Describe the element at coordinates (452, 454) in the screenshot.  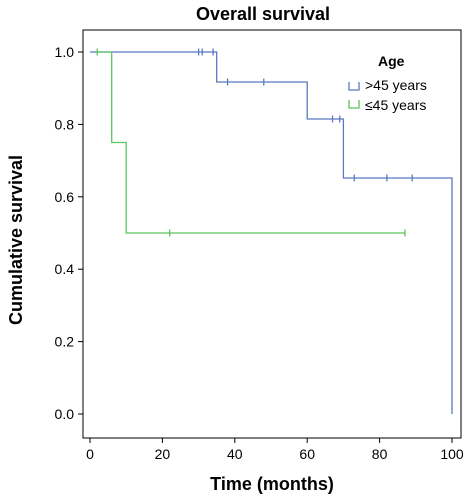
I see `x-tick-label: 100` at that location.